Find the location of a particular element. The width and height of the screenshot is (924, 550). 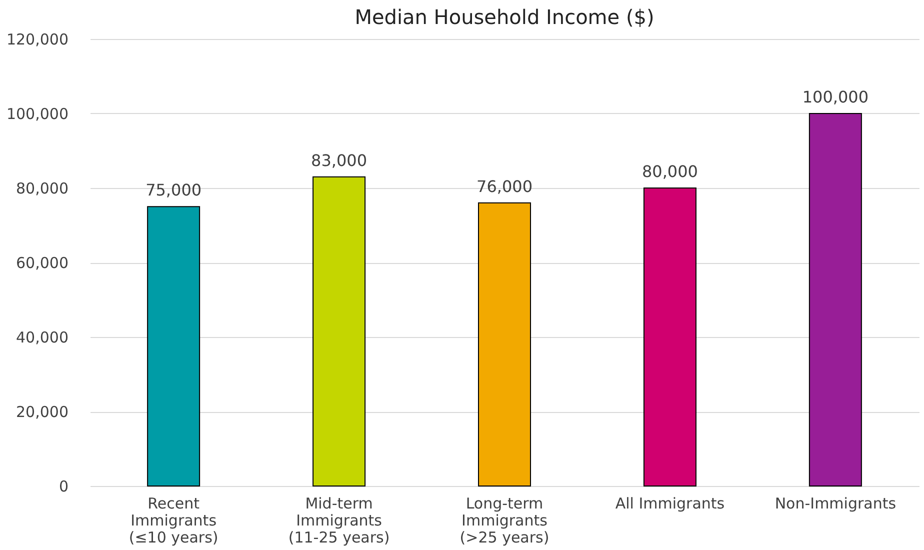

y-tick-label: 20,000 is located at coordinates (42, 412).